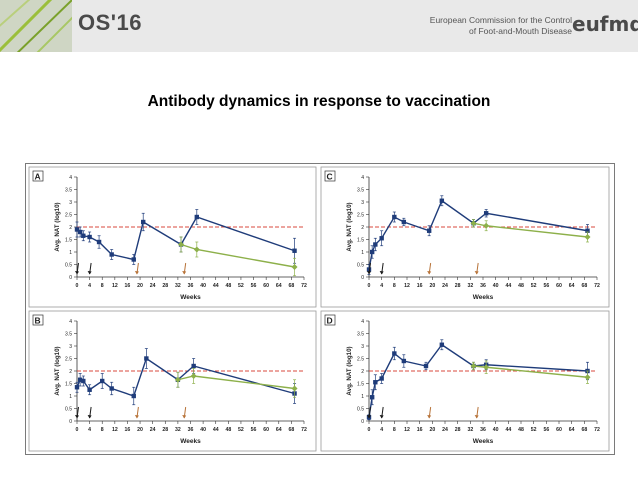 This screenshot has height=479, width=638. I want to click on x-tick-label: 68, so click(584, 430).